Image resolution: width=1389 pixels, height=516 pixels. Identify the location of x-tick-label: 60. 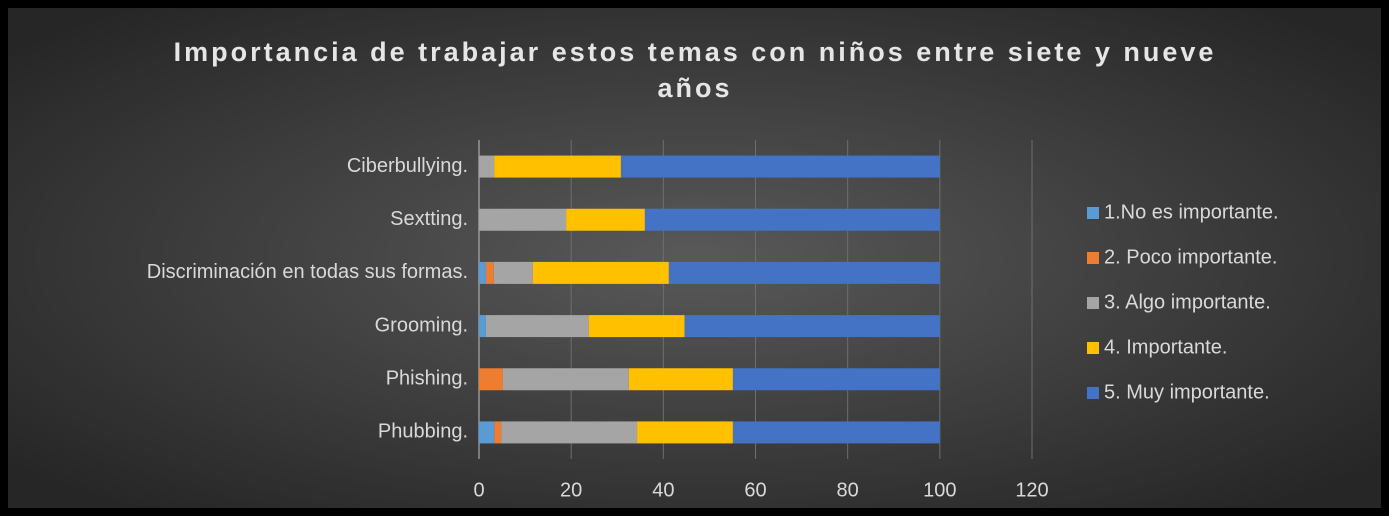
(755, 490).